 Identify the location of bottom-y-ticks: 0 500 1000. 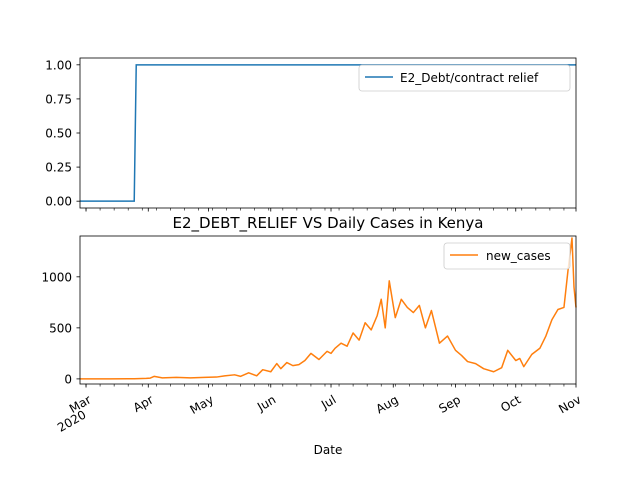
(60, 328).